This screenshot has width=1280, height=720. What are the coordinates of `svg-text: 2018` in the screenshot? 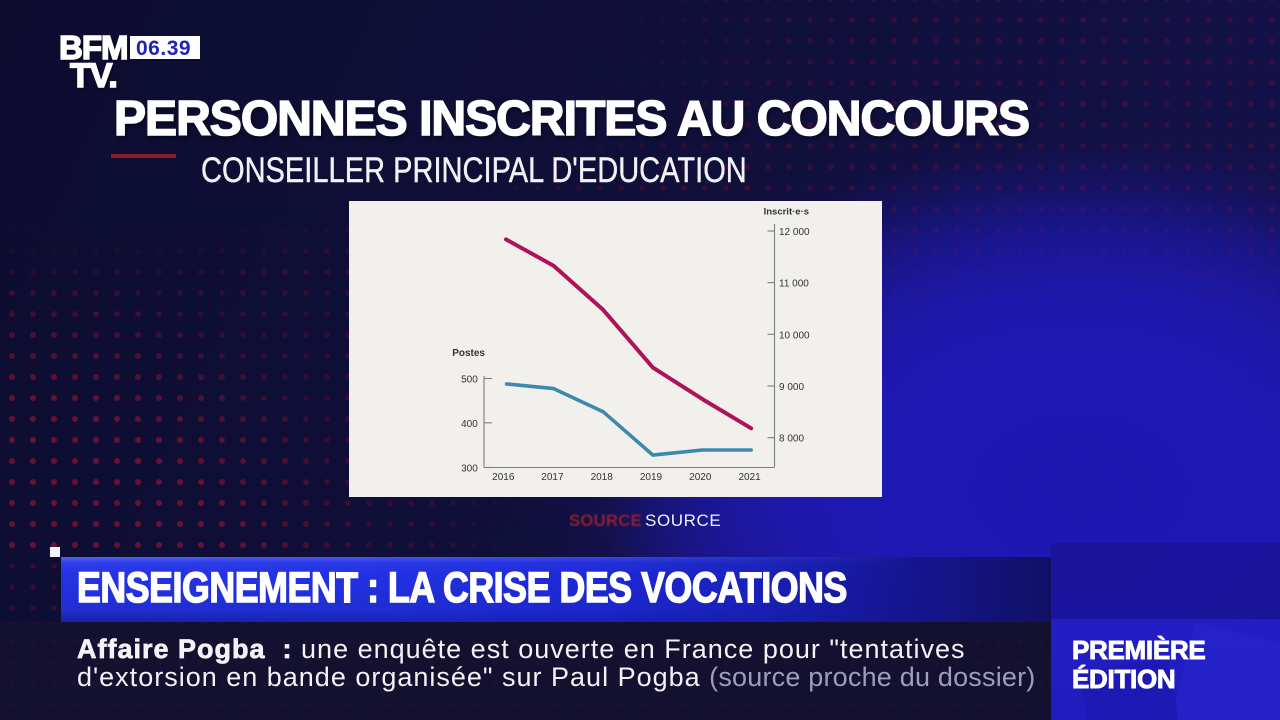 It's located at (602, 477).